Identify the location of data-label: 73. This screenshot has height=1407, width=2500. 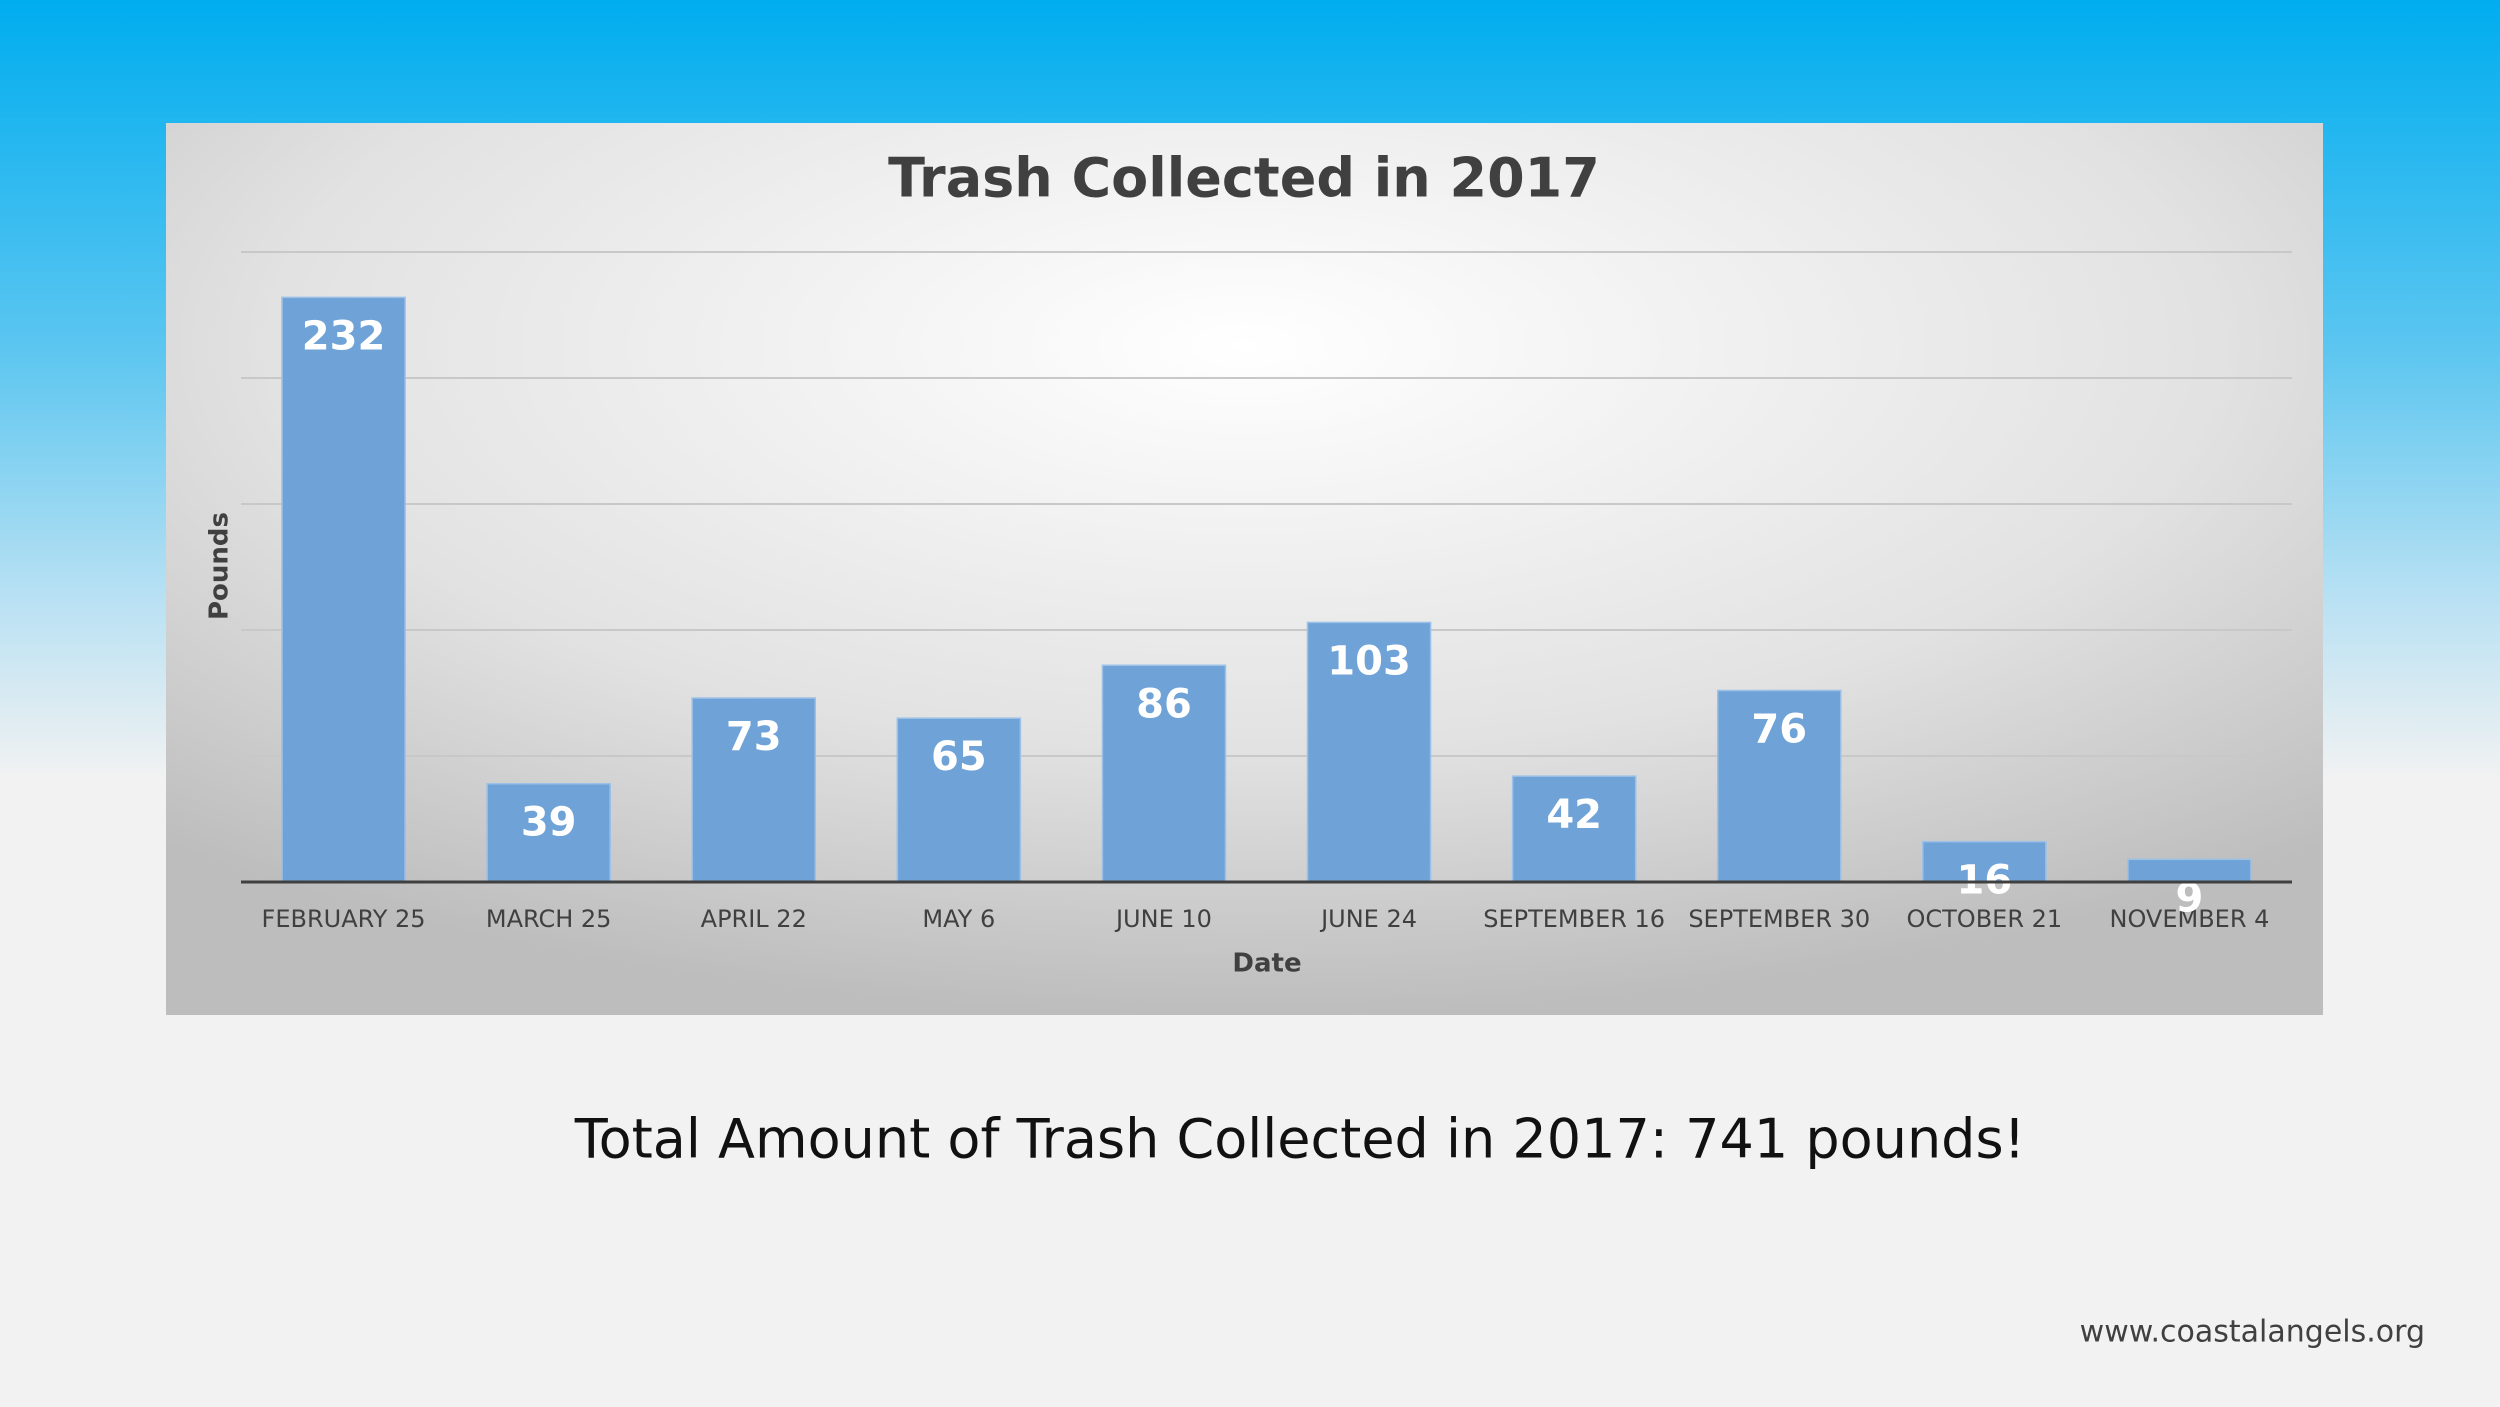
(754, 737).